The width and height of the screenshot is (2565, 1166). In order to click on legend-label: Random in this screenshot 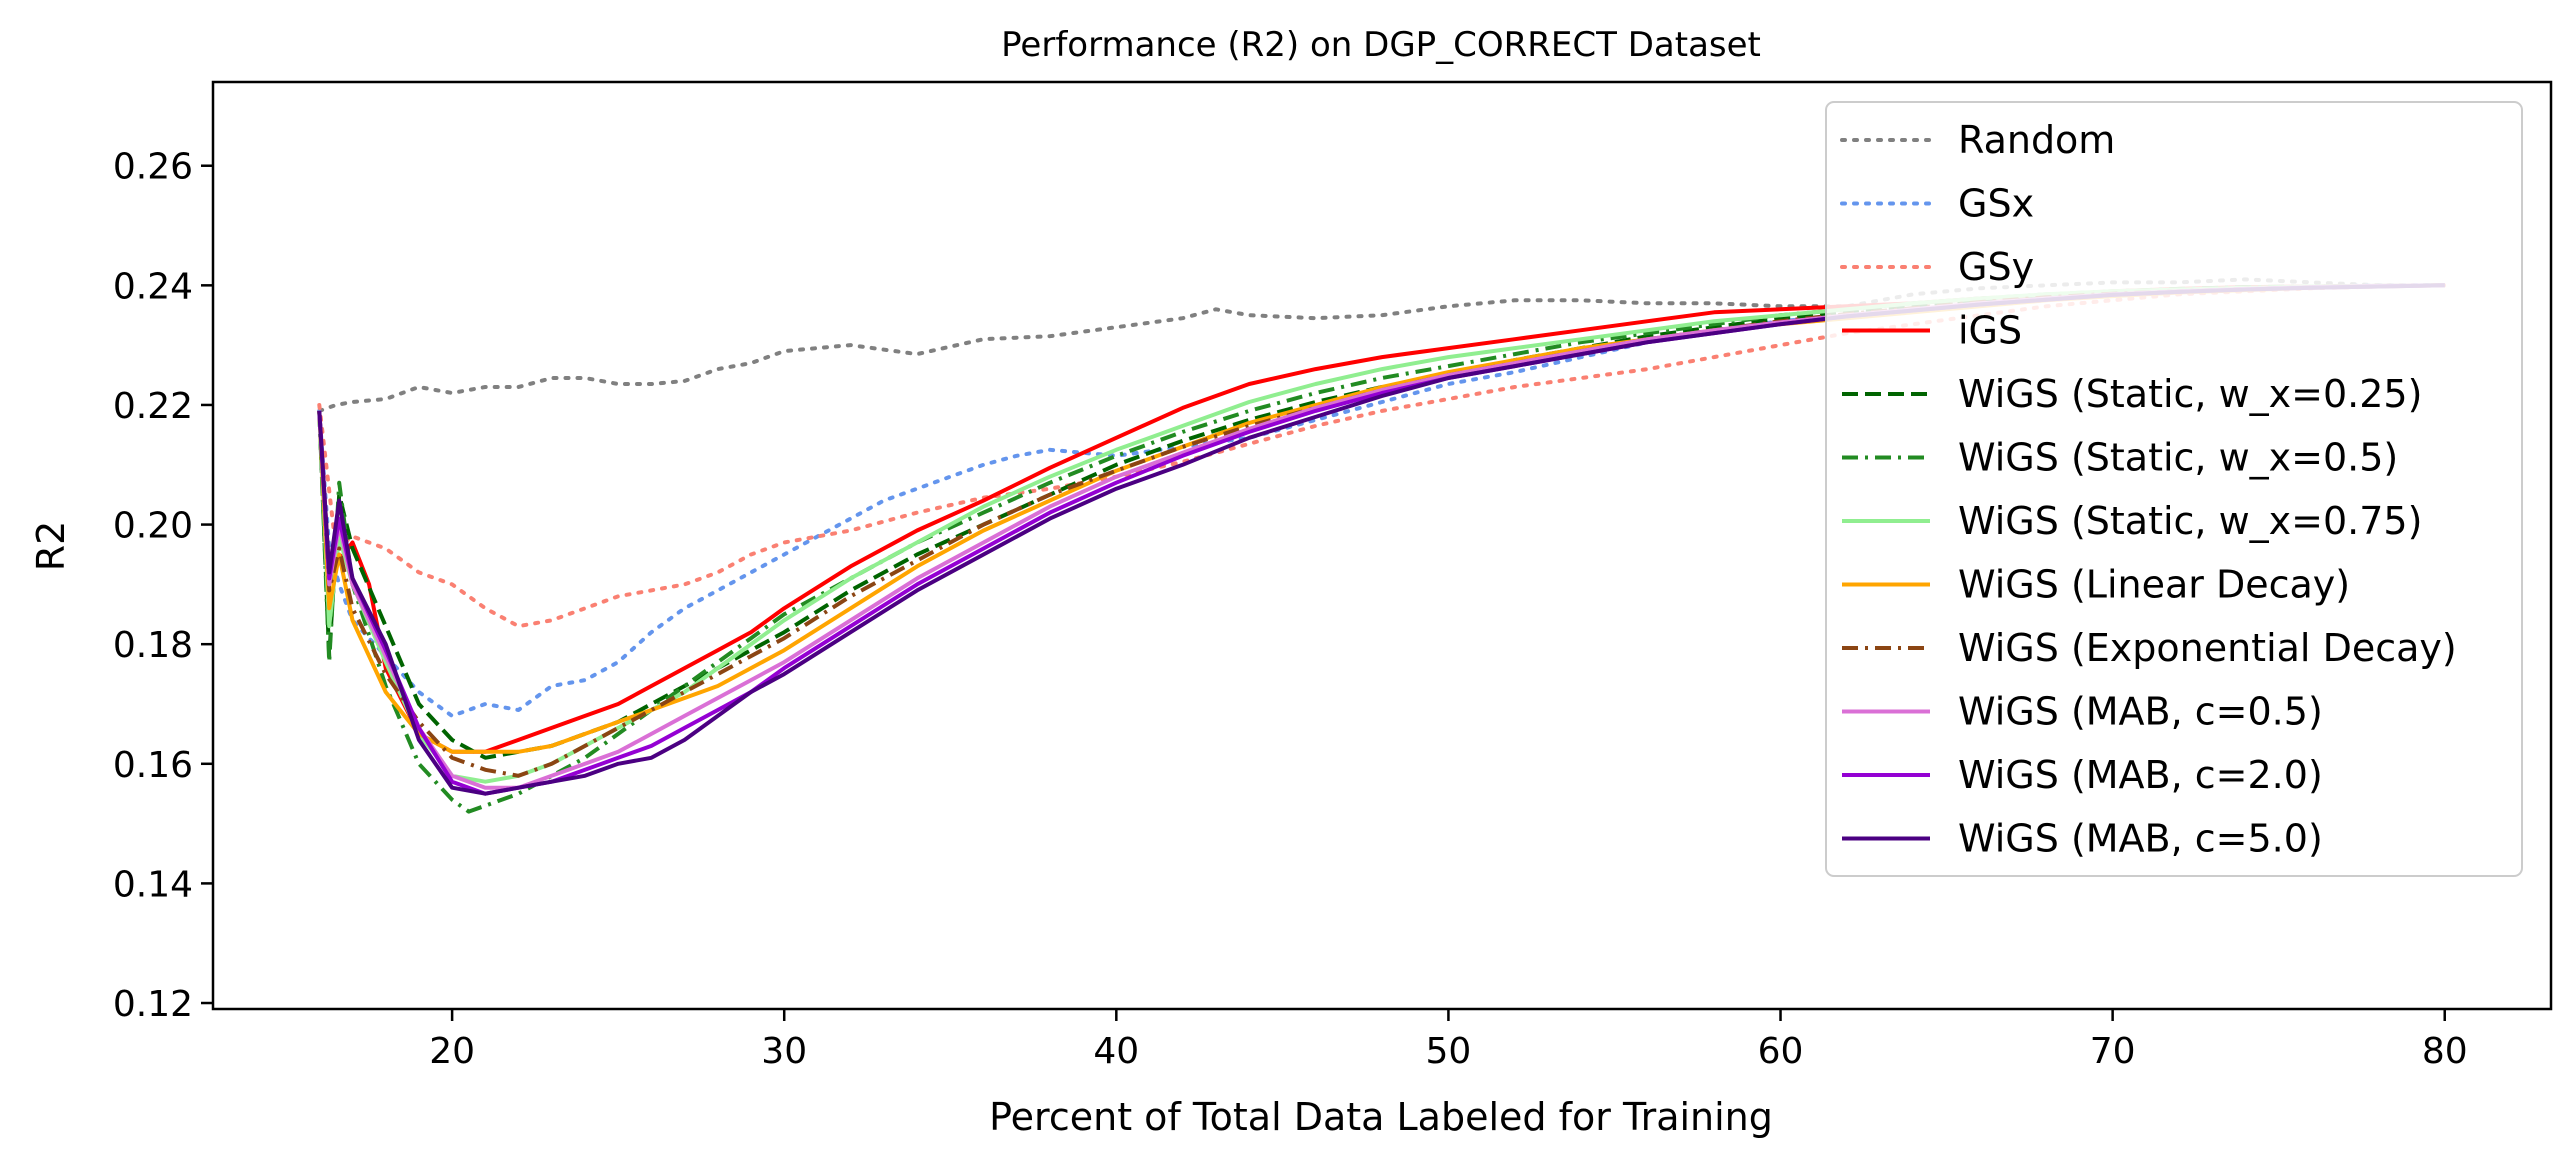, I will do `click(2036, 140)`.